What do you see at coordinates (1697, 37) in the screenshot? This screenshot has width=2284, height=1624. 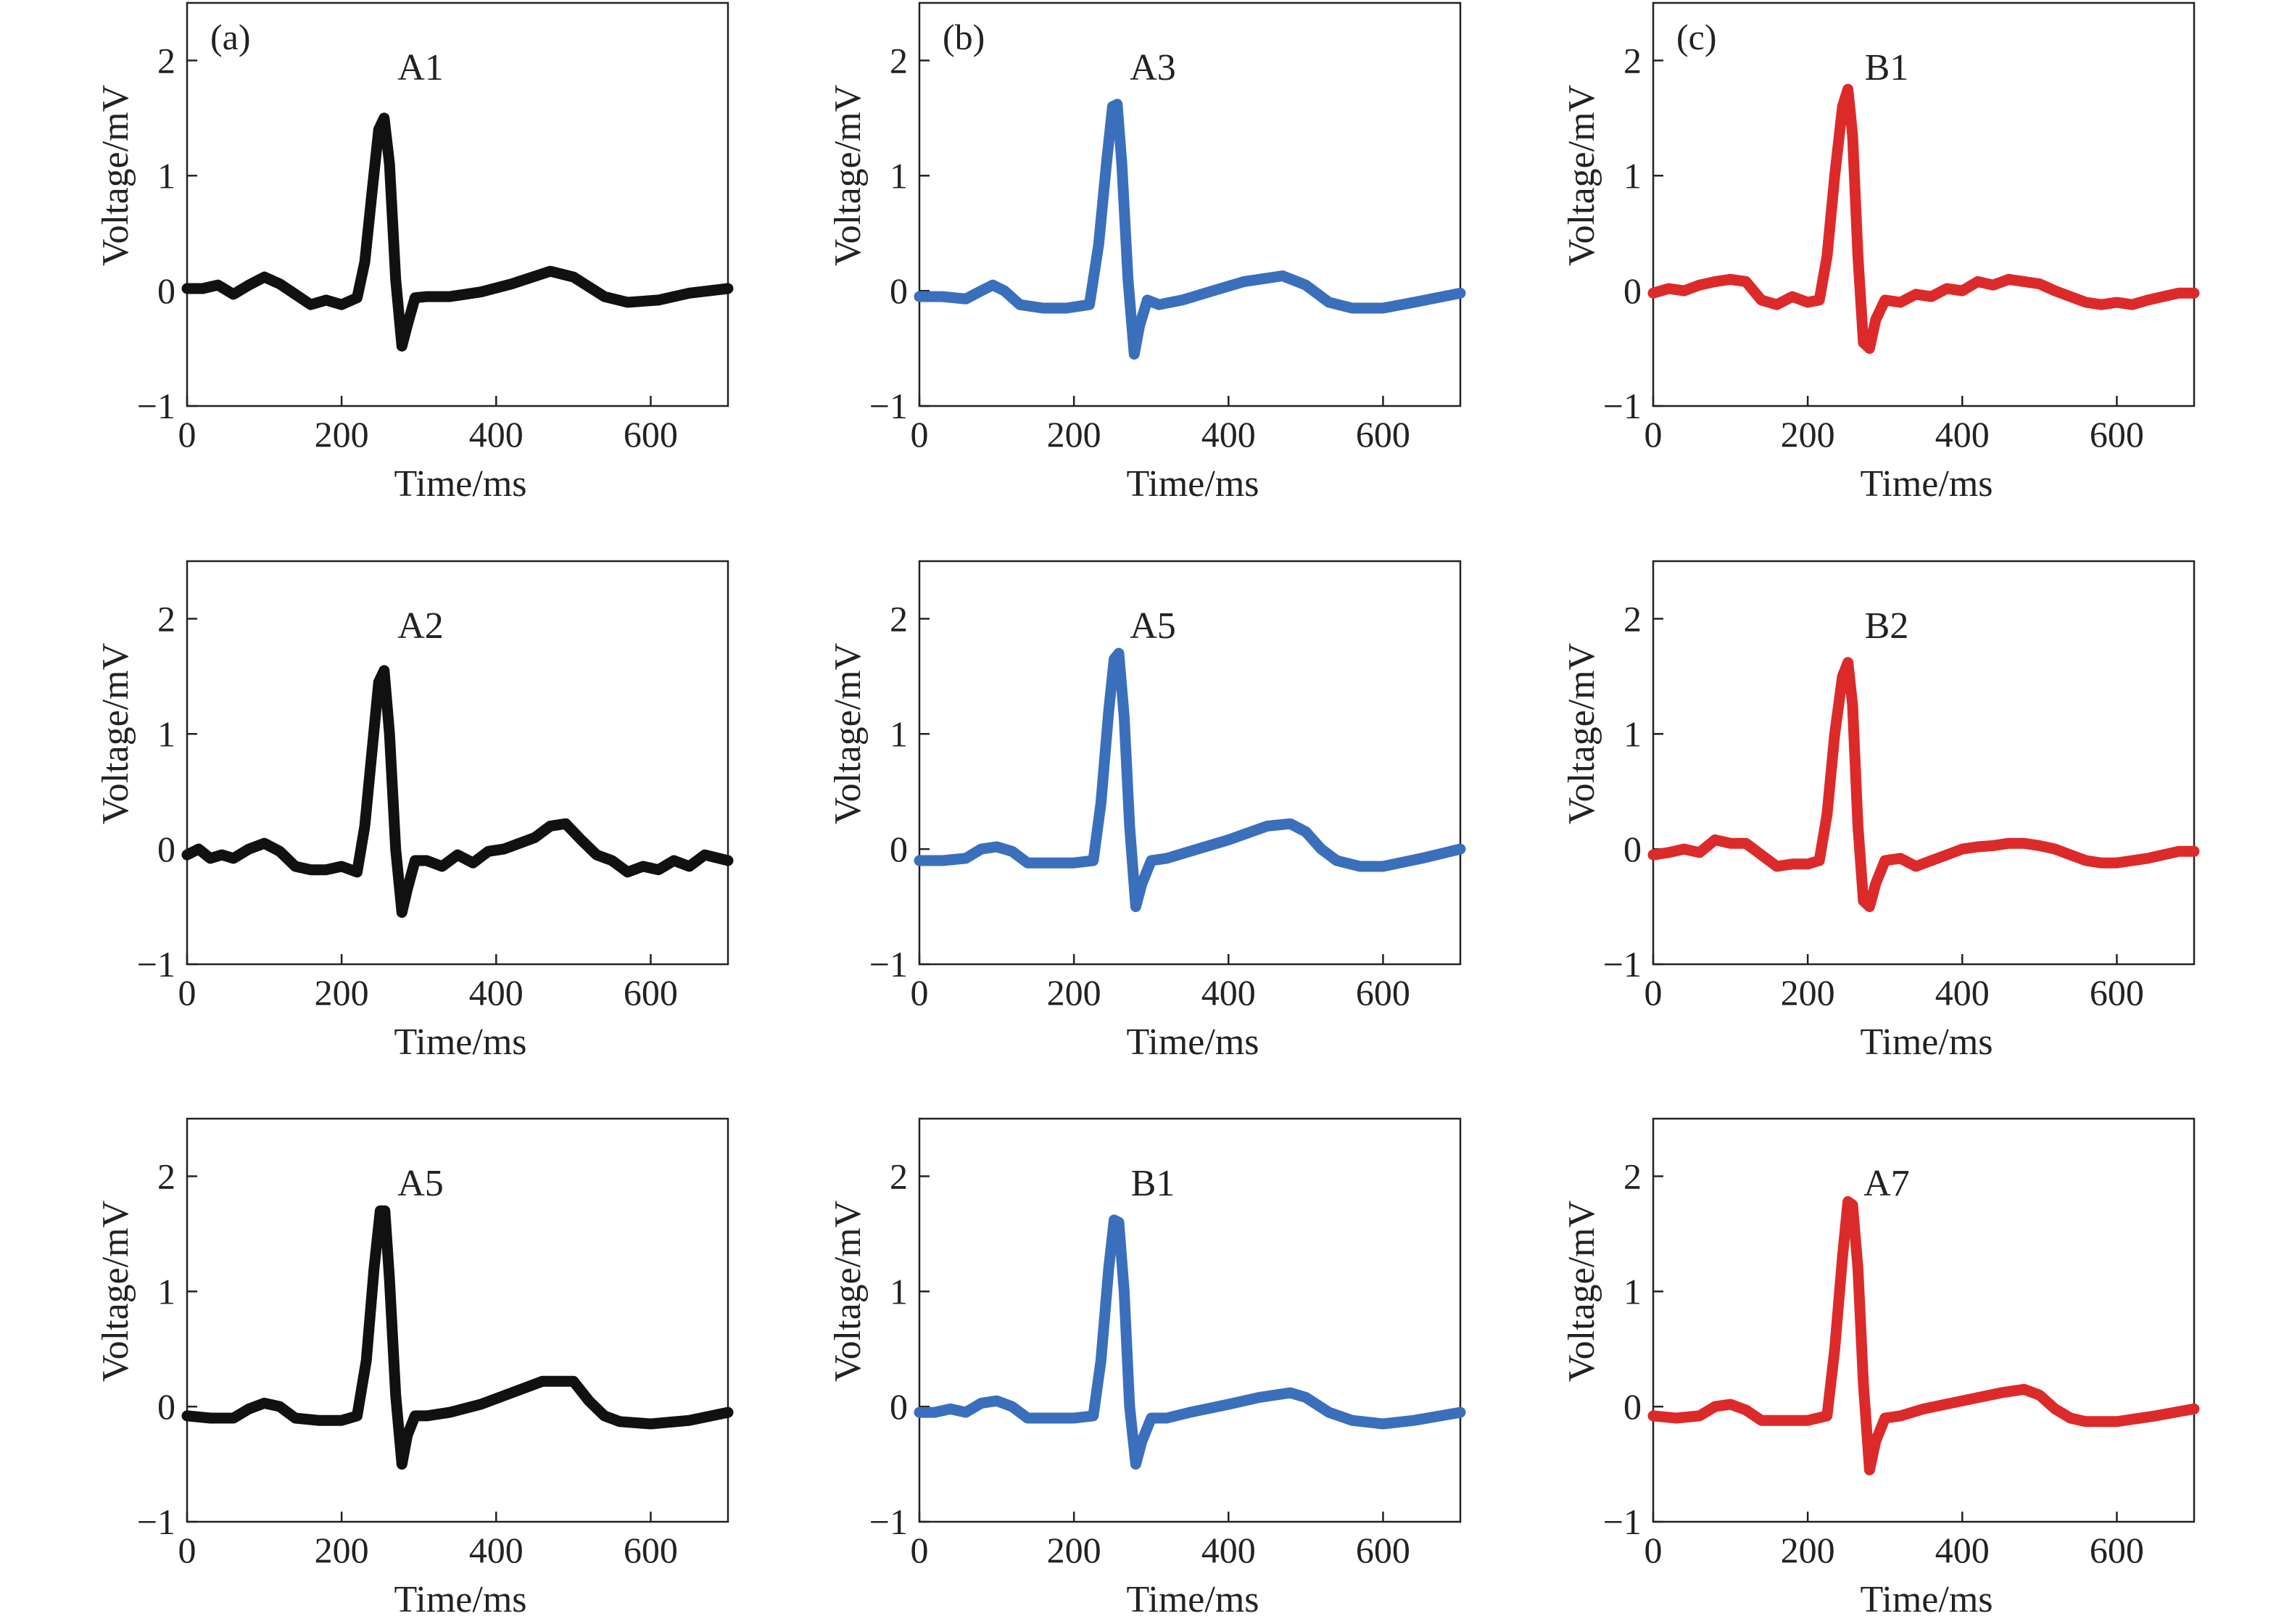 I see `panel-label: (c)` at bounding box center [1697, 37].